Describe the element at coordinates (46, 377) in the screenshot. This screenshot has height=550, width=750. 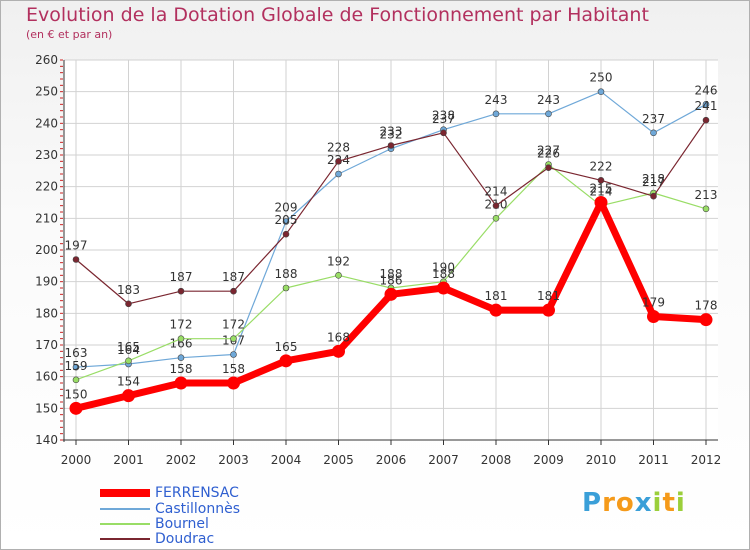
I see `y-tick-label: 160` at that location.